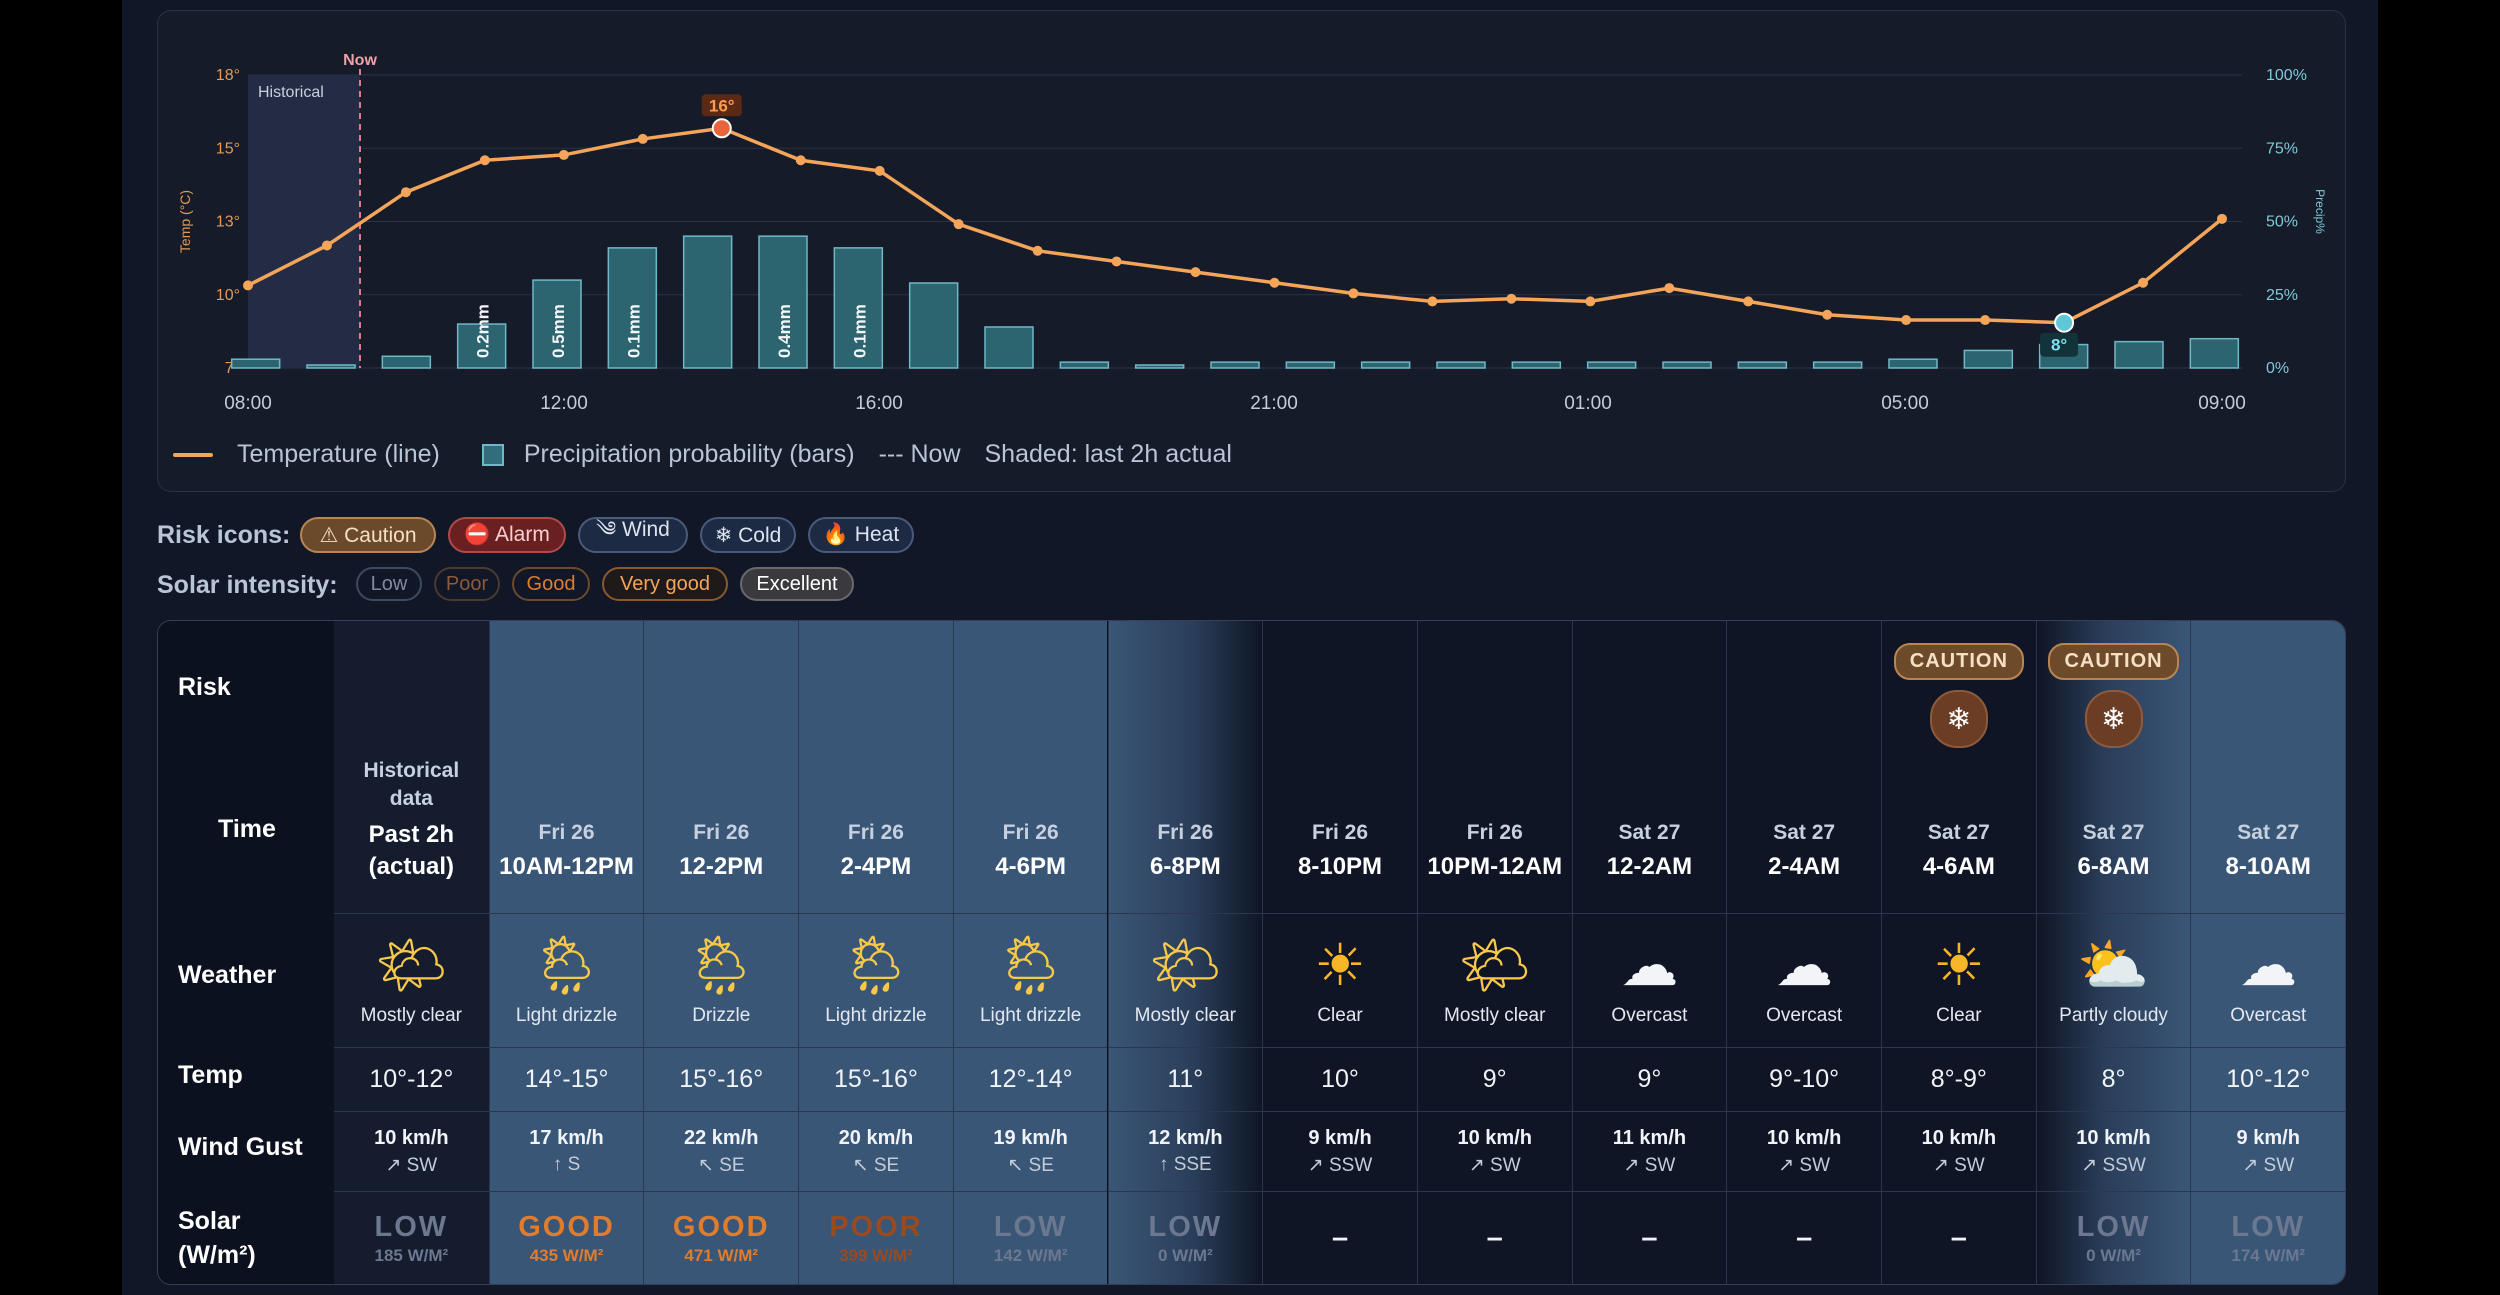  I want to click on wind-cell: 19 km/h ↖ SE, so click(1030, 1151).